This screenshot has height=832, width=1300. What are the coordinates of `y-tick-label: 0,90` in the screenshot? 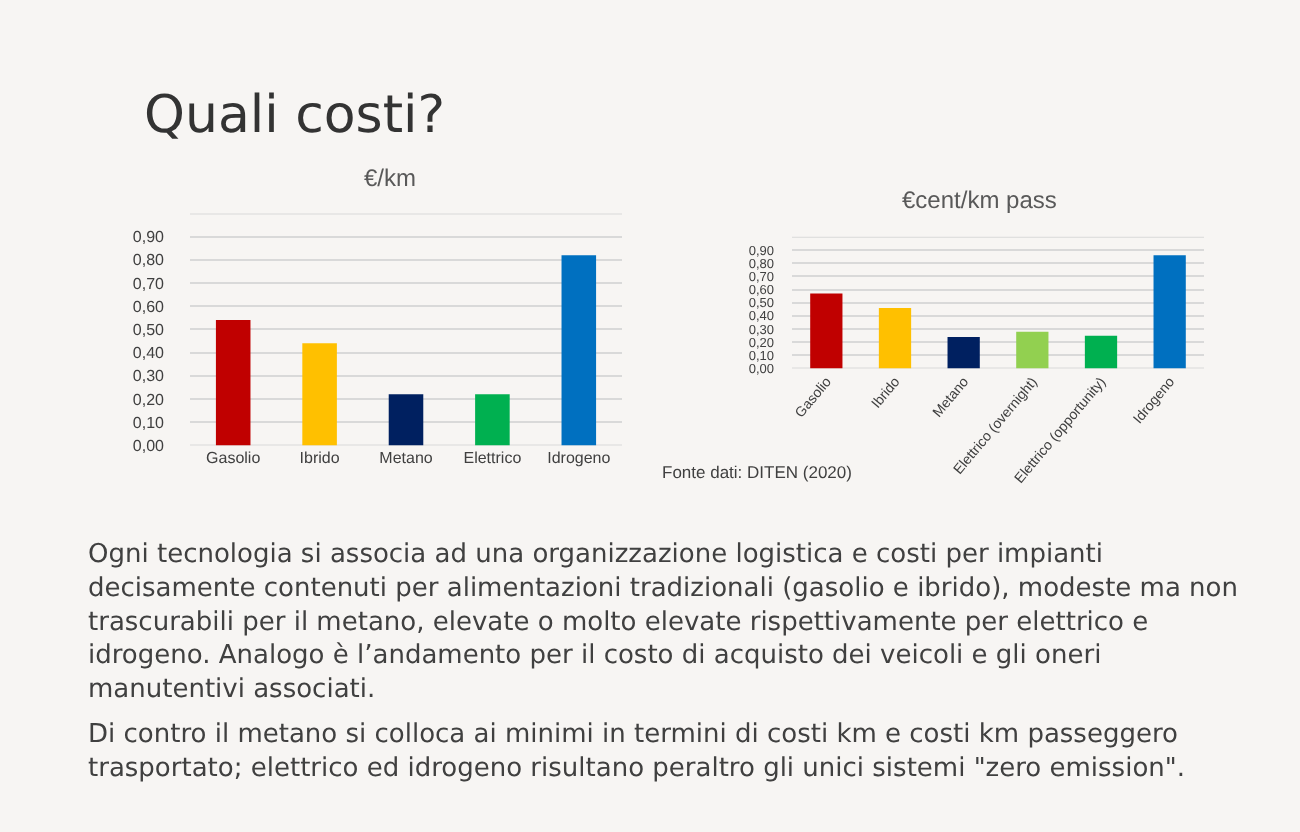 It's located at (149, 237).